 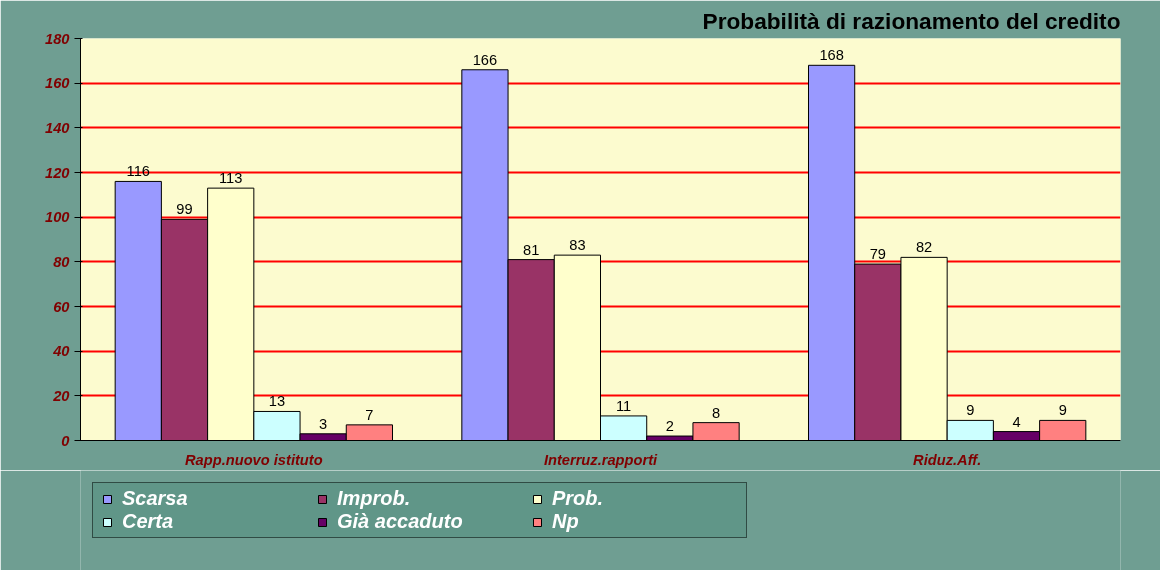 I want to click on y-tick-label: 60, so click(x=62, y=306).